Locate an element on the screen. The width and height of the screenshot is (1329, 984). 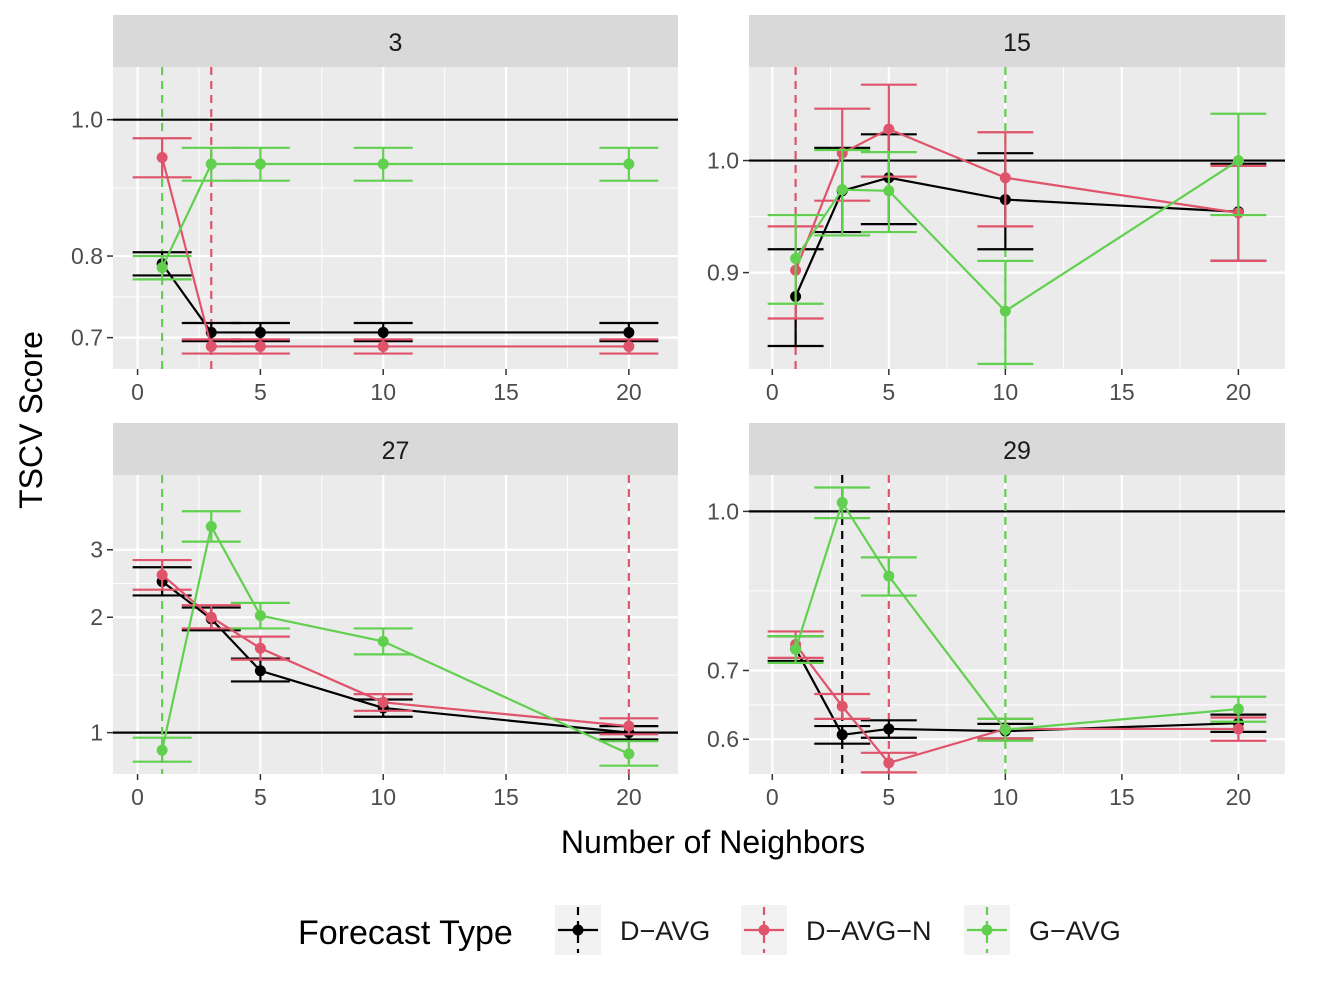
panel-27-grid is located at coordinates (395, 624).